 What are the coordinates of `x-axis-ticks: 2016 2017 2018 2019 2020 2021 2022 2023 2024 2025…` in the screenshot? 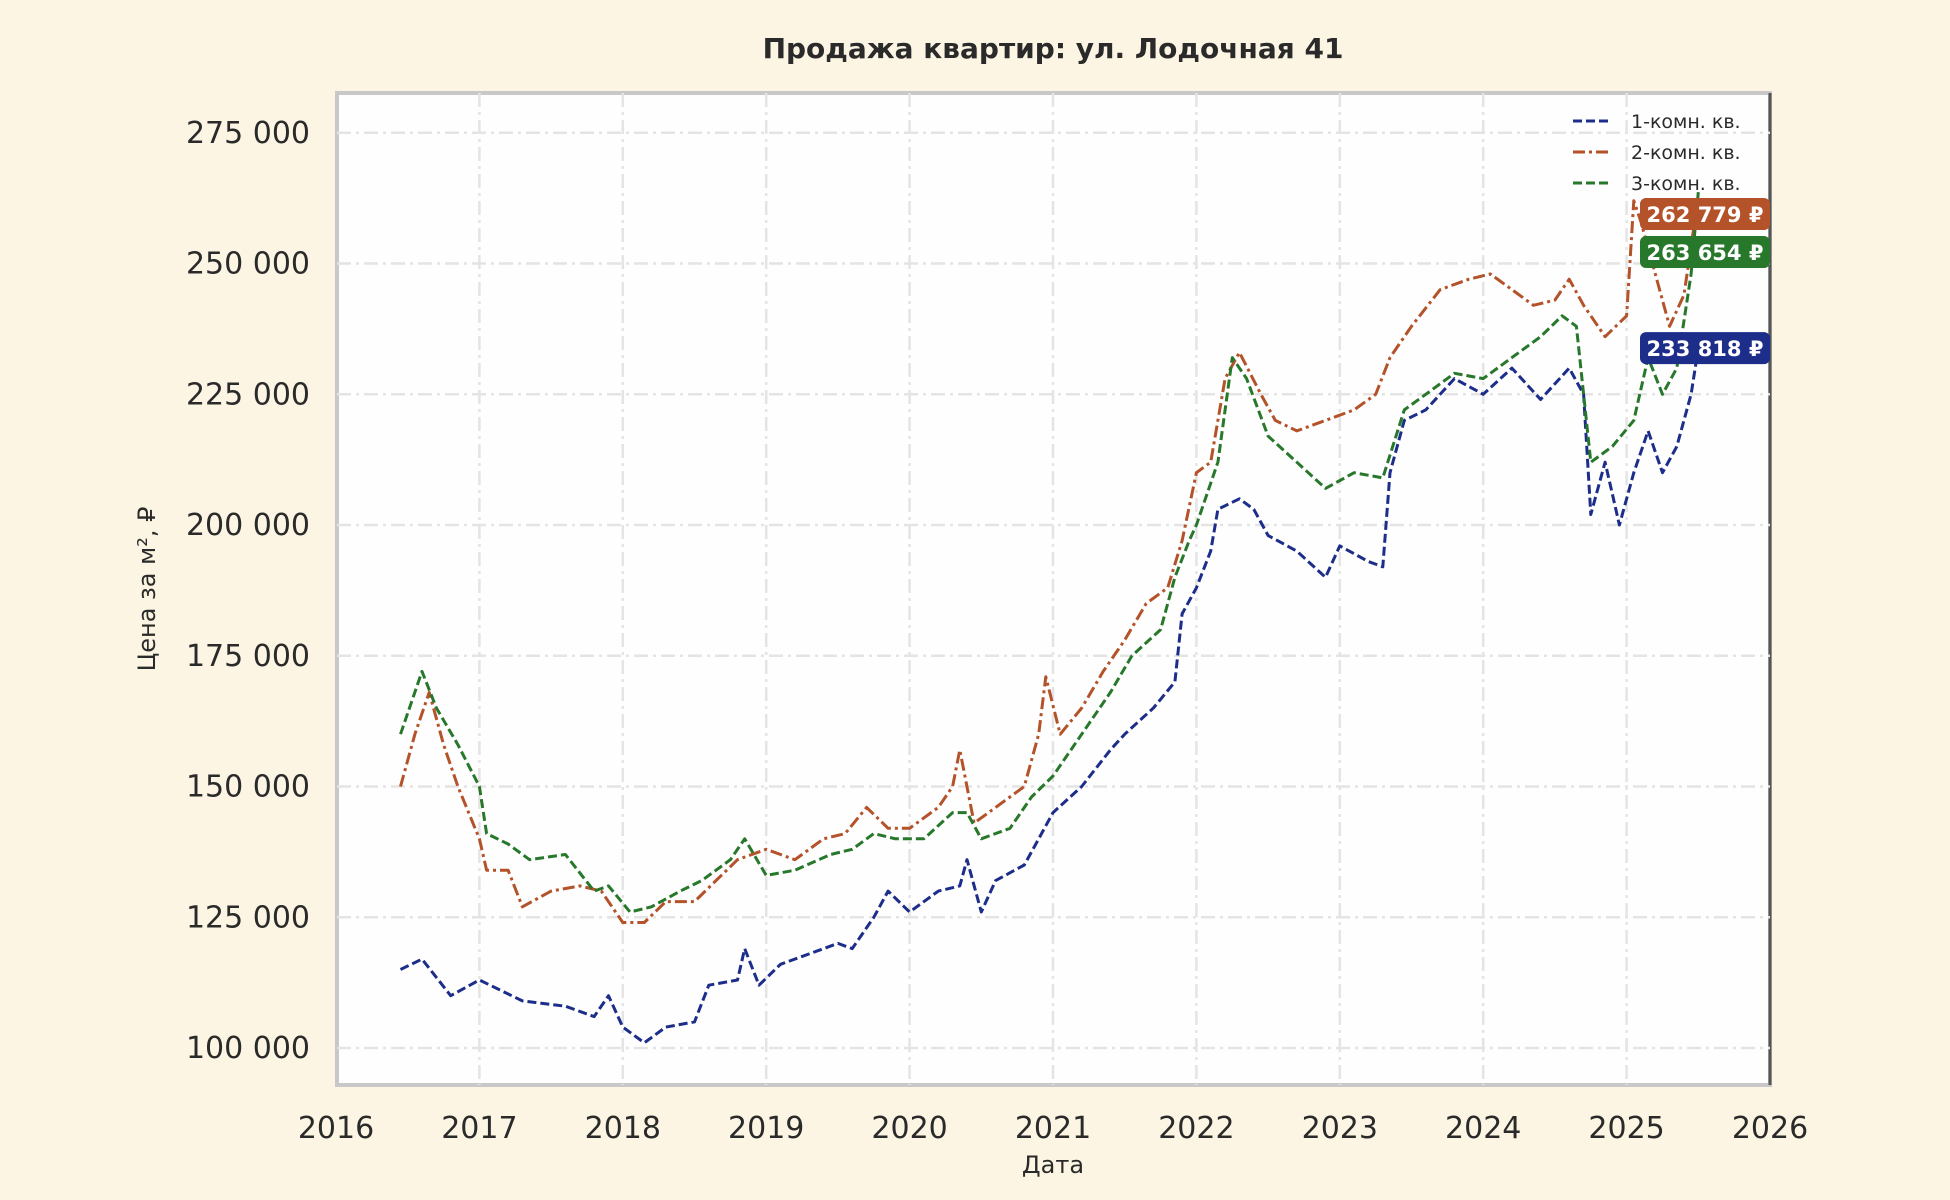 It's located at (1053, 1128).